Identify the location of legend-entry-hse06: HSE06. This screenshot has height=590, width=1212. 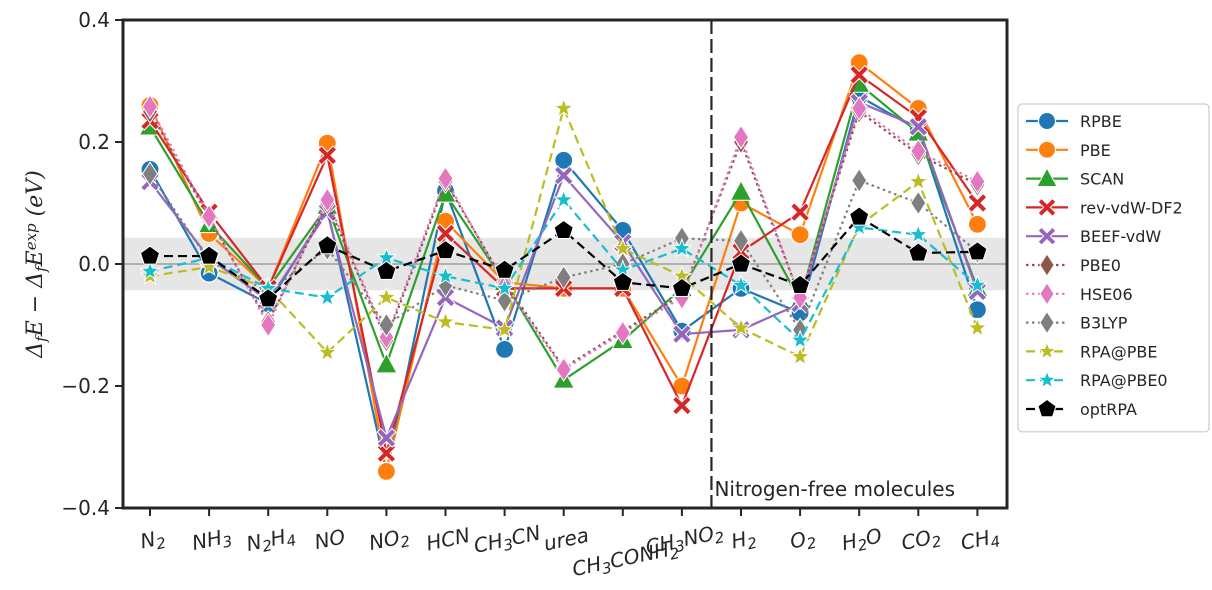
(1079, 293).